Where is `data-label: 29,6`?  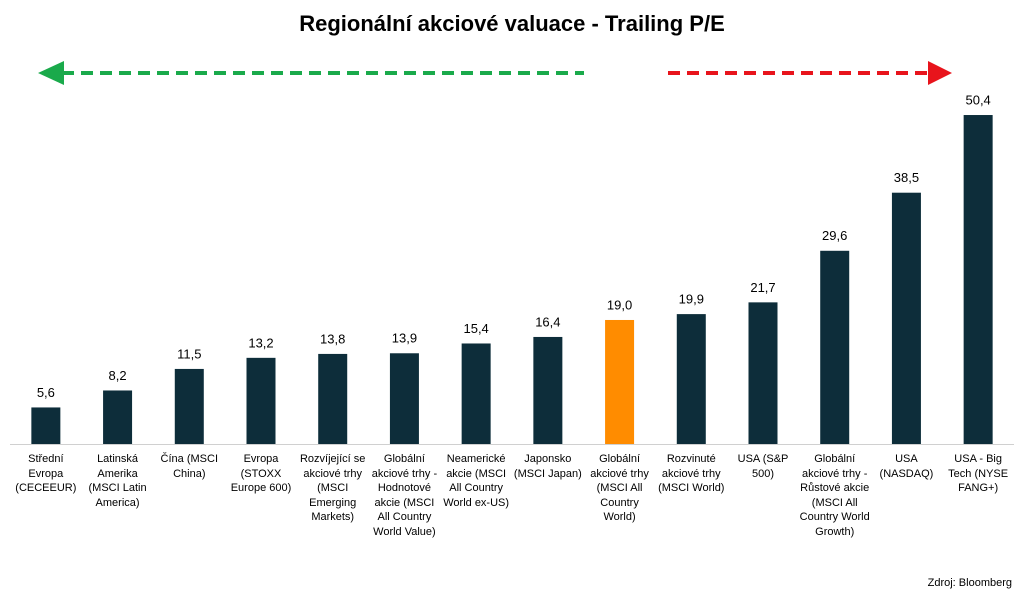 data-label: 29,6 is located at coordinates (834, 235).